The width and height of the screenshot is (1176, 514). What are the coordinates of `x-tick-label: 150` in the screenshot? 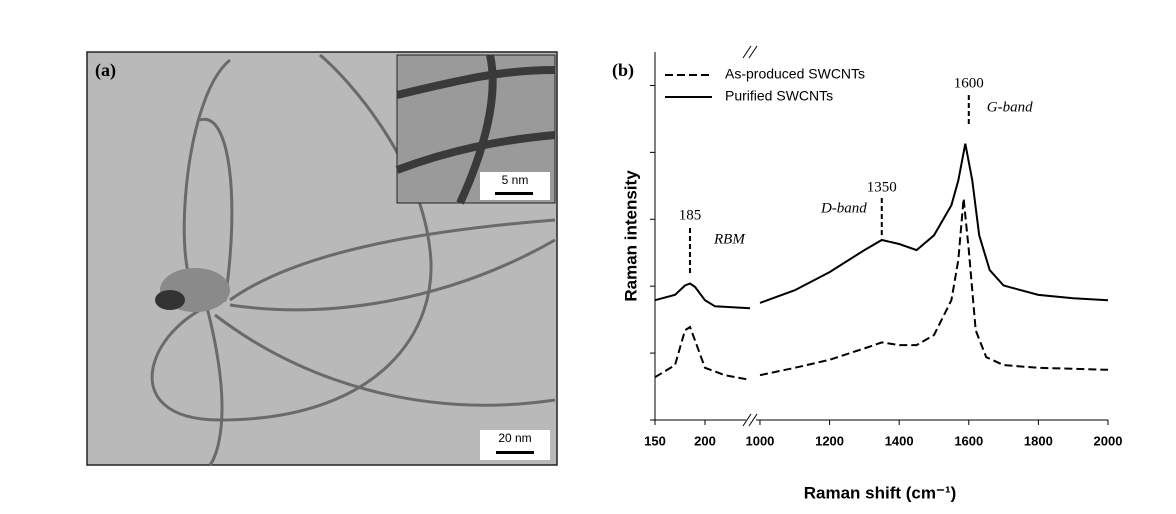 It's located at (655, 440).